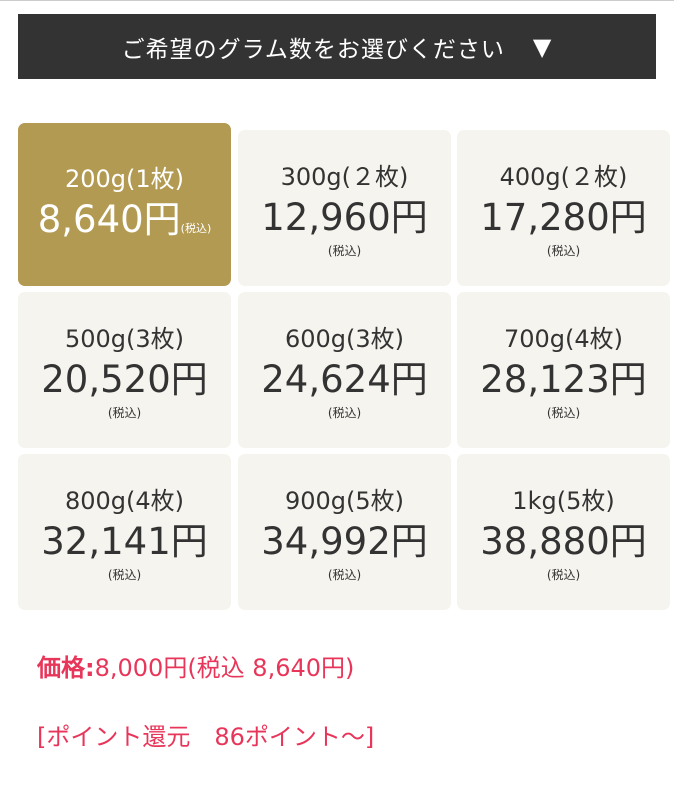 This screenshot has height=807, width=674. What do you see at coordinates (344, 379) in the screenshot?
I see `option-price: 24,624円` at bounding box center [344, 379].